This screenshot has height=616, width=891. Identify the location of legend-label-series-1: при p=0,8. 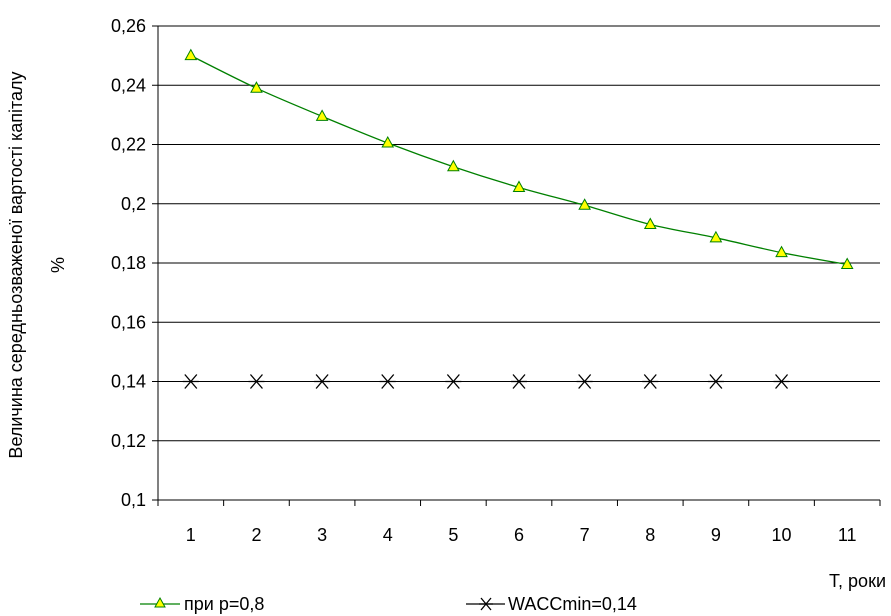
(224, 604).